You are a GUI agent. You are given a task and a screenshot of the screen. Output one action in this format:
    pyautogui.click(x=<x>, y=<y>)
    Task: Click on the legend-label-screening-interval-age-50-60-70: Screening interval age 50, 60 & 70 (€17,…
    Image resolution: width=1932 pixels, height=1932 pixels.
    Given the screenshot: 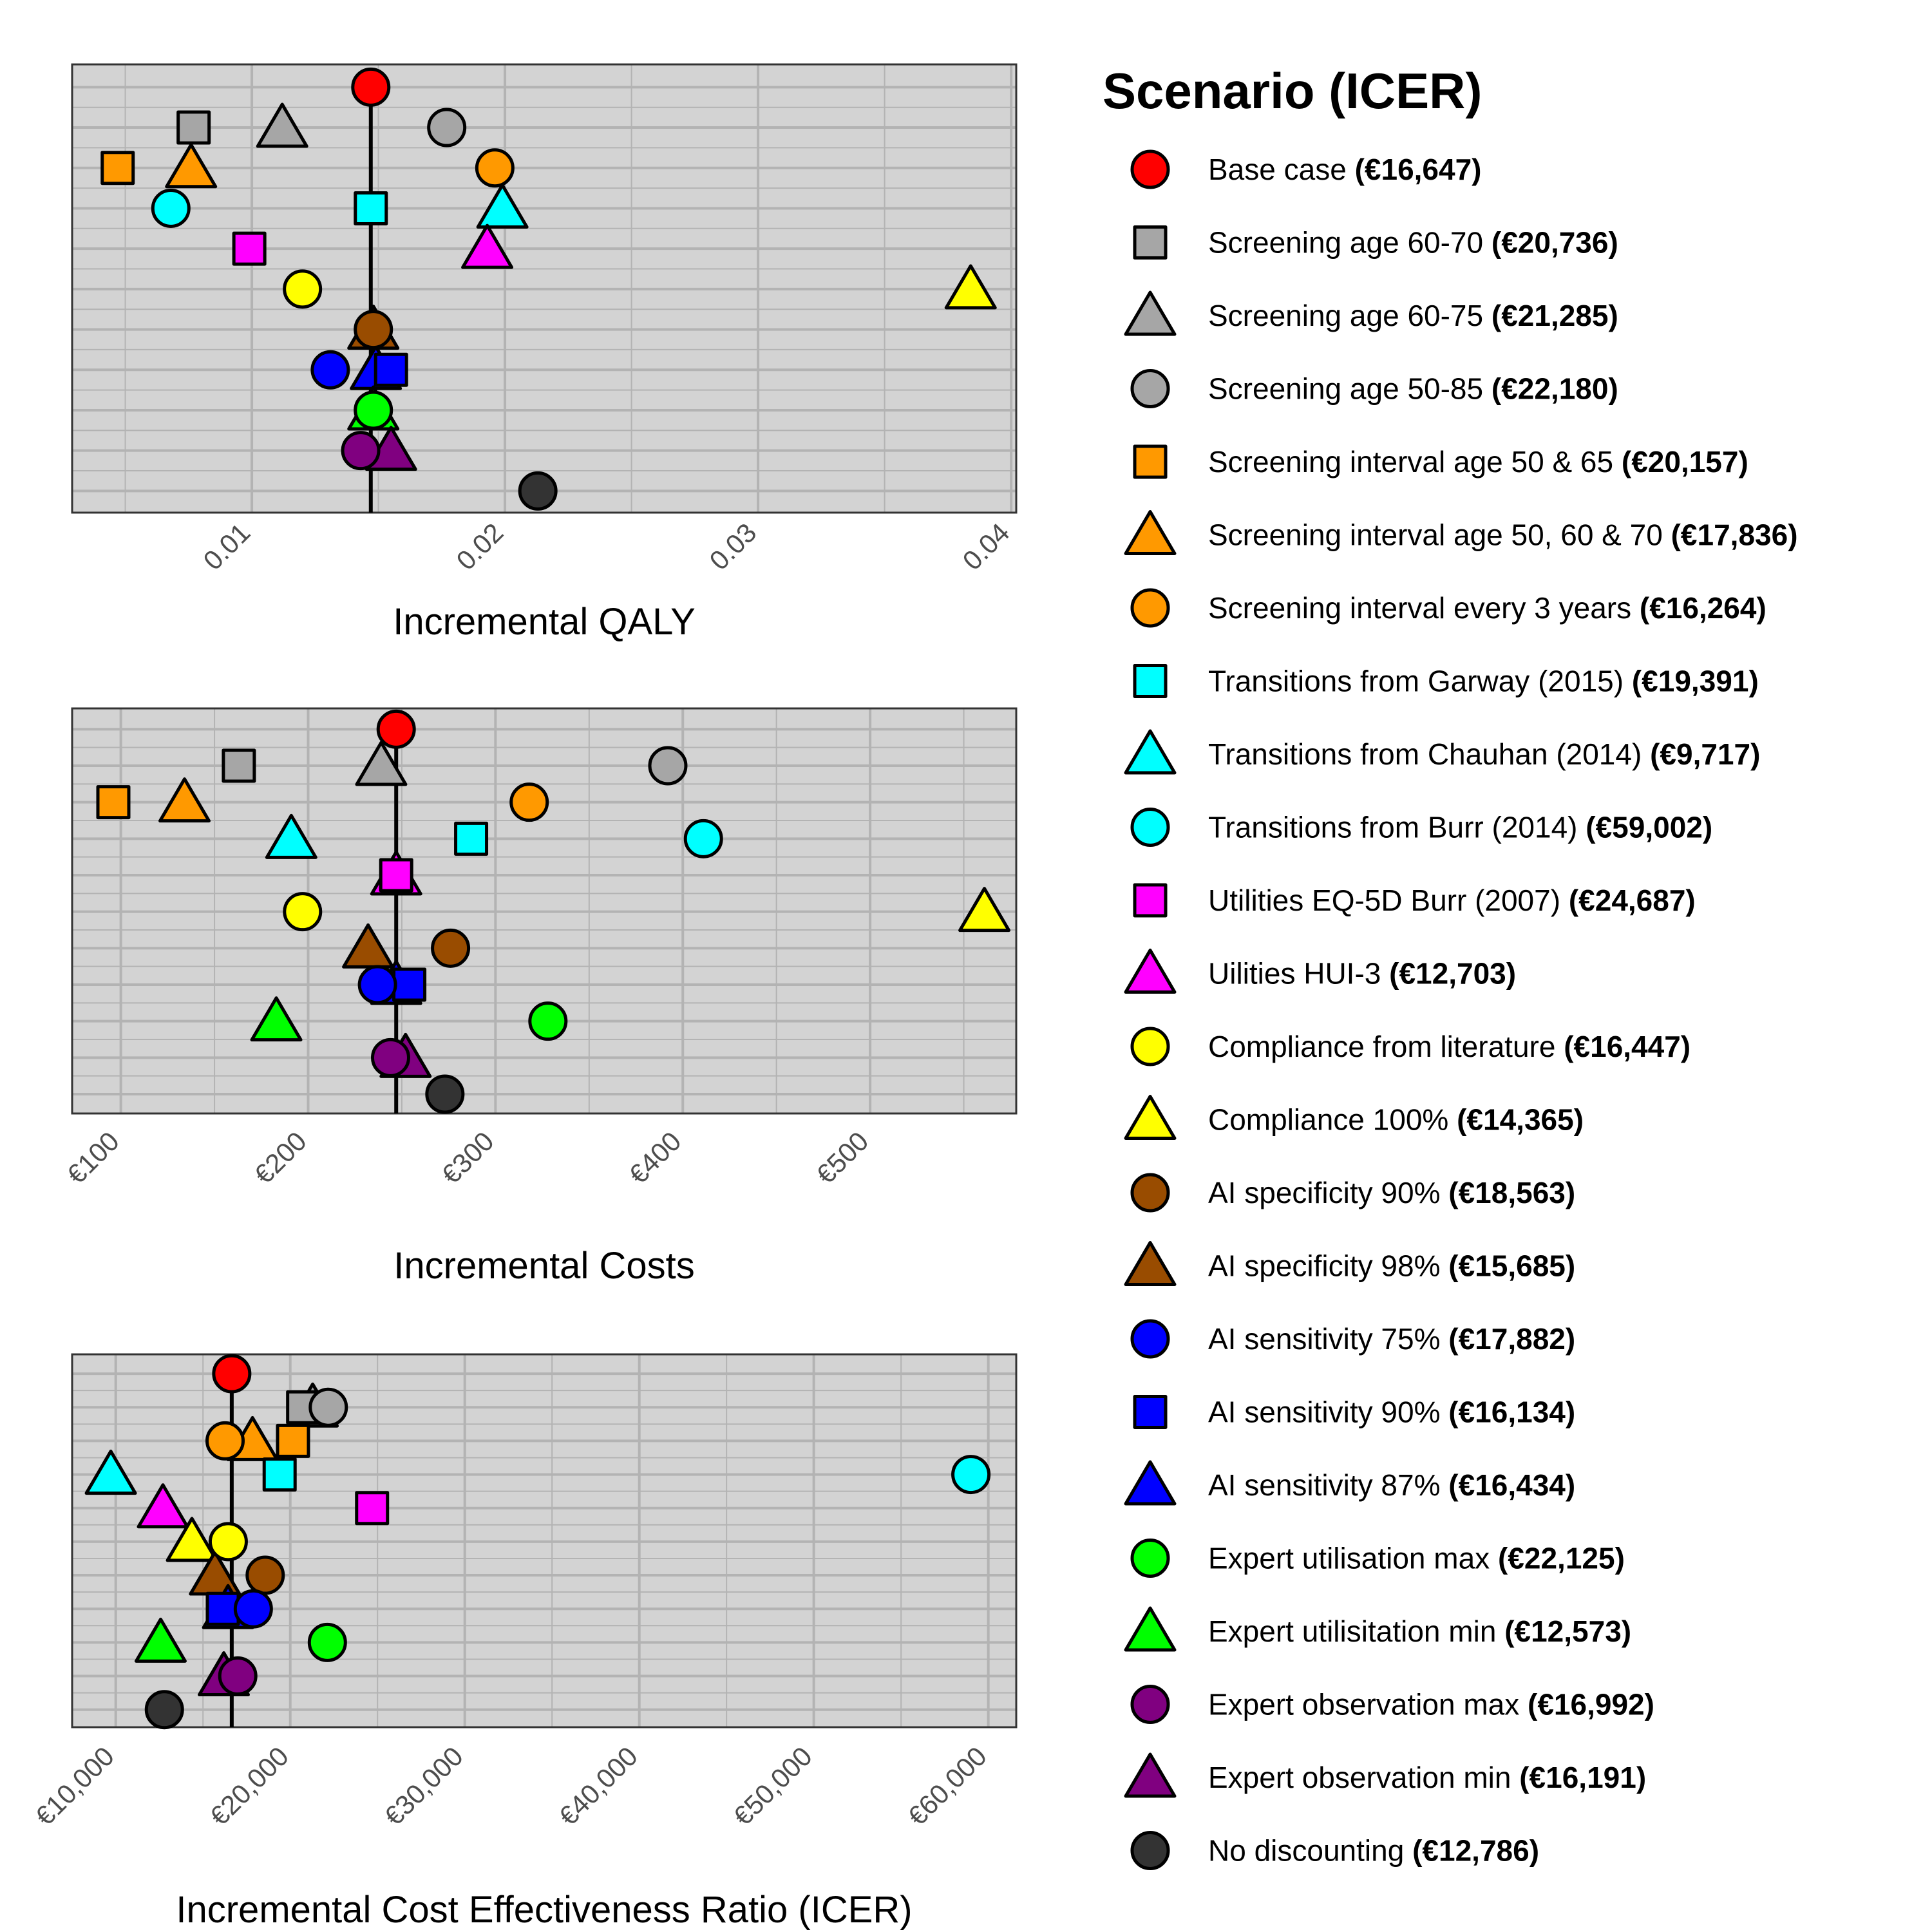 What is the action you would take?
    pyautogui.click(x=1503, y=535)
    